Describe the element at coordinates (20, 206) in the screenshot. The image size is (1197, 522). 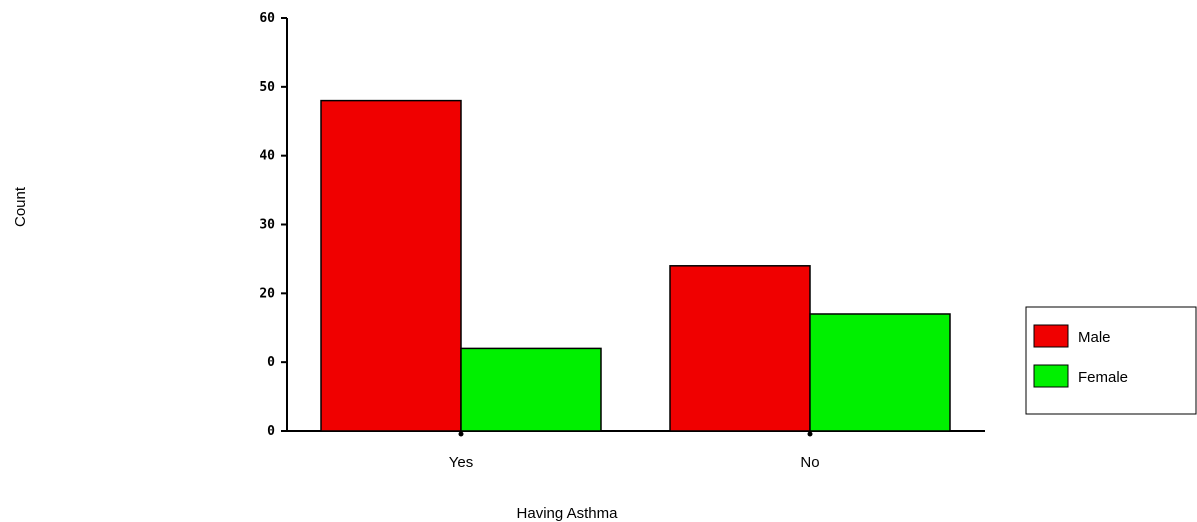
I see `y-axis-title: Count` at that location.